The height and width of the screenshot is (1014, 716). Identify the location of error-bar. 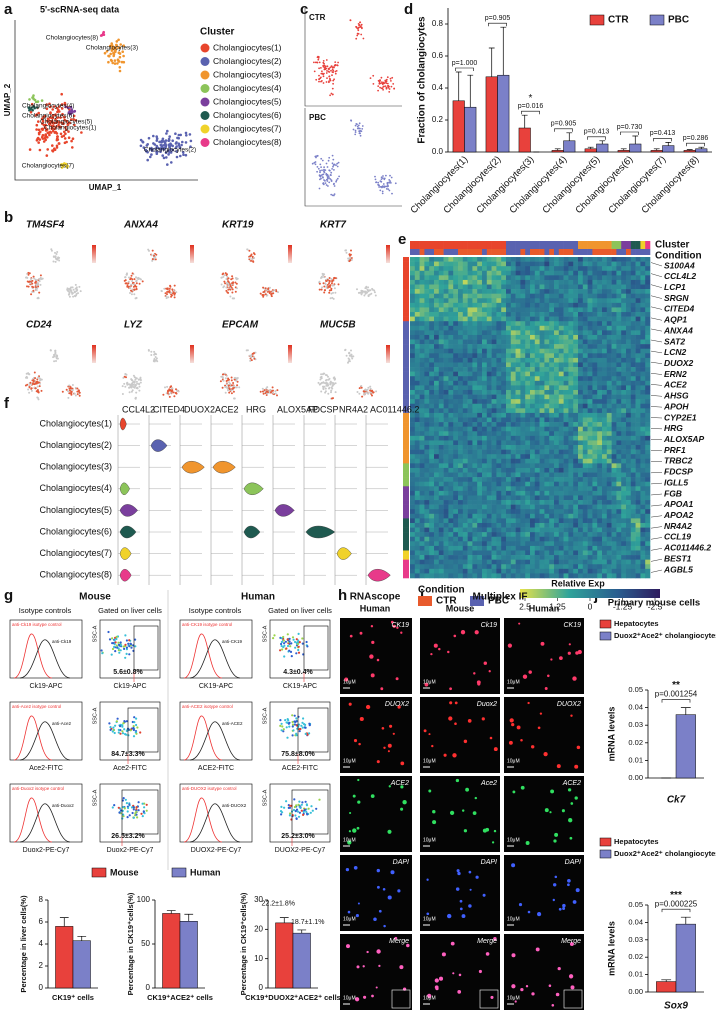
(503, 51).